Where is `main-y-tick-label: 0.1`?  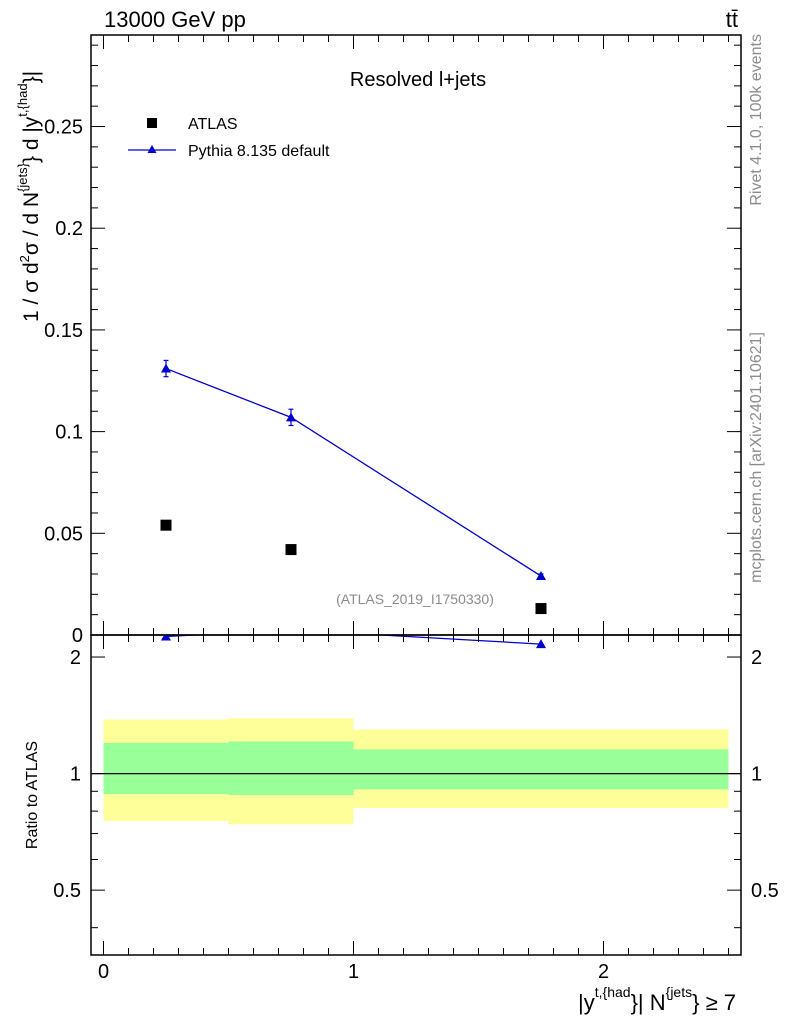 main-y-tick-label: 0.1 is located at coordinates (69, 433).